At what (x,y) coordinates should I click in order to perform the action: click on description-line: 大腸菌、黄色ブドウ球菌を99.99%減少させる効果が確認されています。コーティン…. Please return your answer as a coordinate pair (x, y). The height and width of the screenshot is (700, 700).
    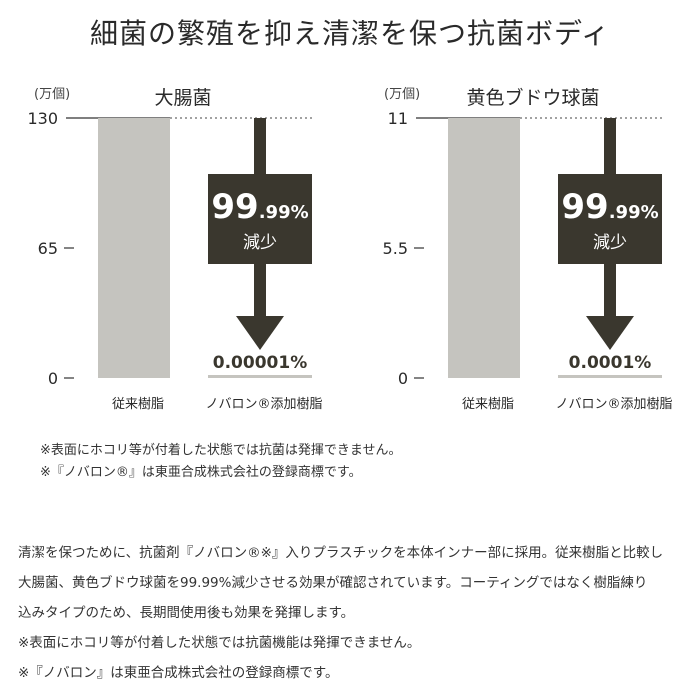
    Looking at the image, I should click on (333, 583).